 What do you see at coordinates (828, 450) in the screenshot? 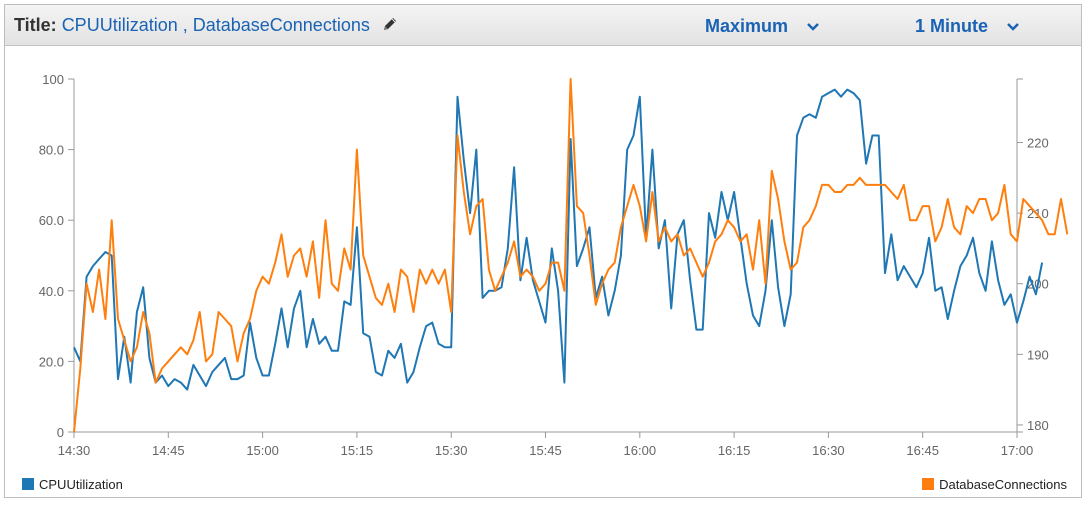
I see `x-tick-label: 16:30` at bounding box center [828, 450].